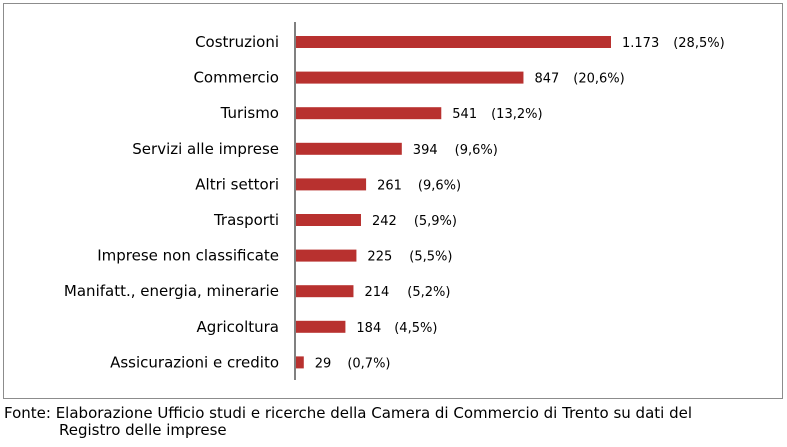  I want to click on value-label: 225, so click(379, 257).